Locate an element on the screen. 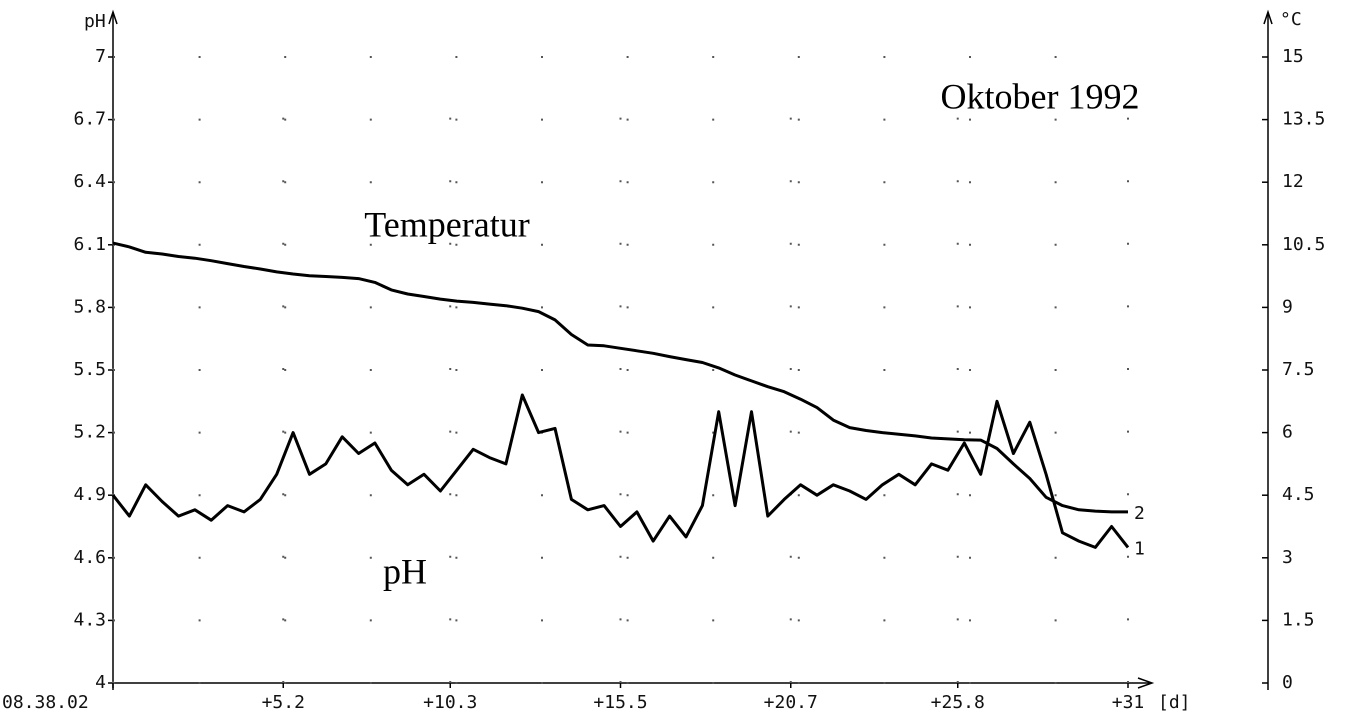 The image size is (1360, 715). x-tick-label: +15.5 is located at coordinates (620, 702).